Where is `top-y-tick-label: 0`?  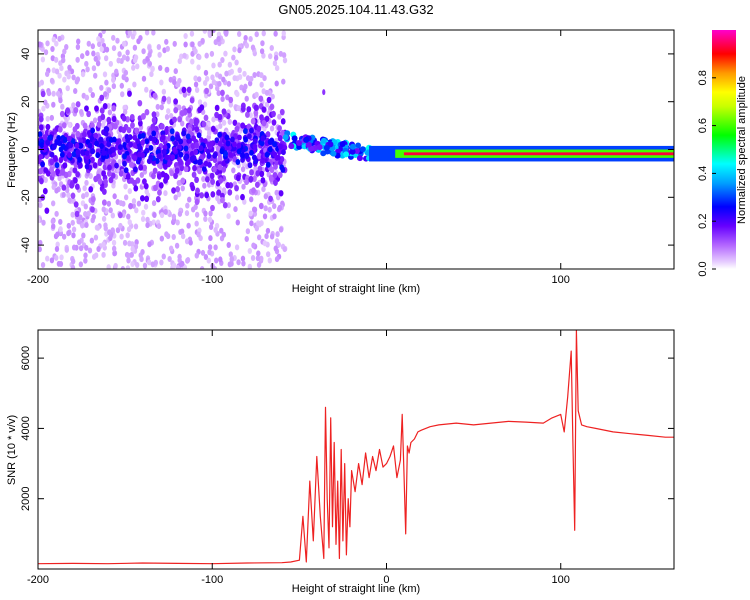 top-y-tick-label: 0 is located at coordinates (26, 149).